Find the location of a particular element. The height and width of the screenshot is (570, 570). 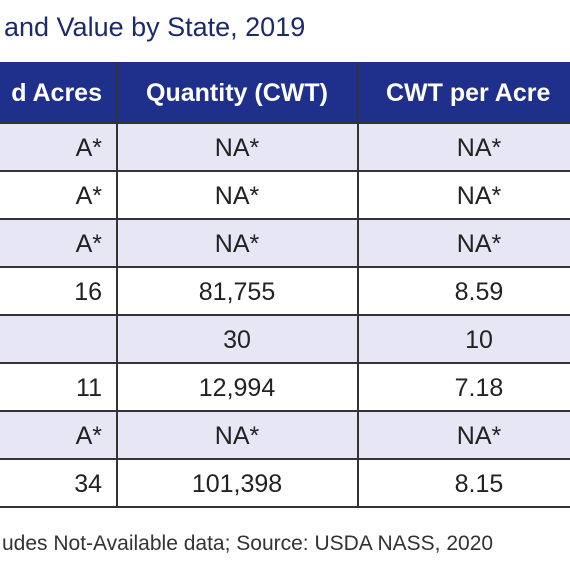

table-cell: 11 is located at coordinates (89, 388).